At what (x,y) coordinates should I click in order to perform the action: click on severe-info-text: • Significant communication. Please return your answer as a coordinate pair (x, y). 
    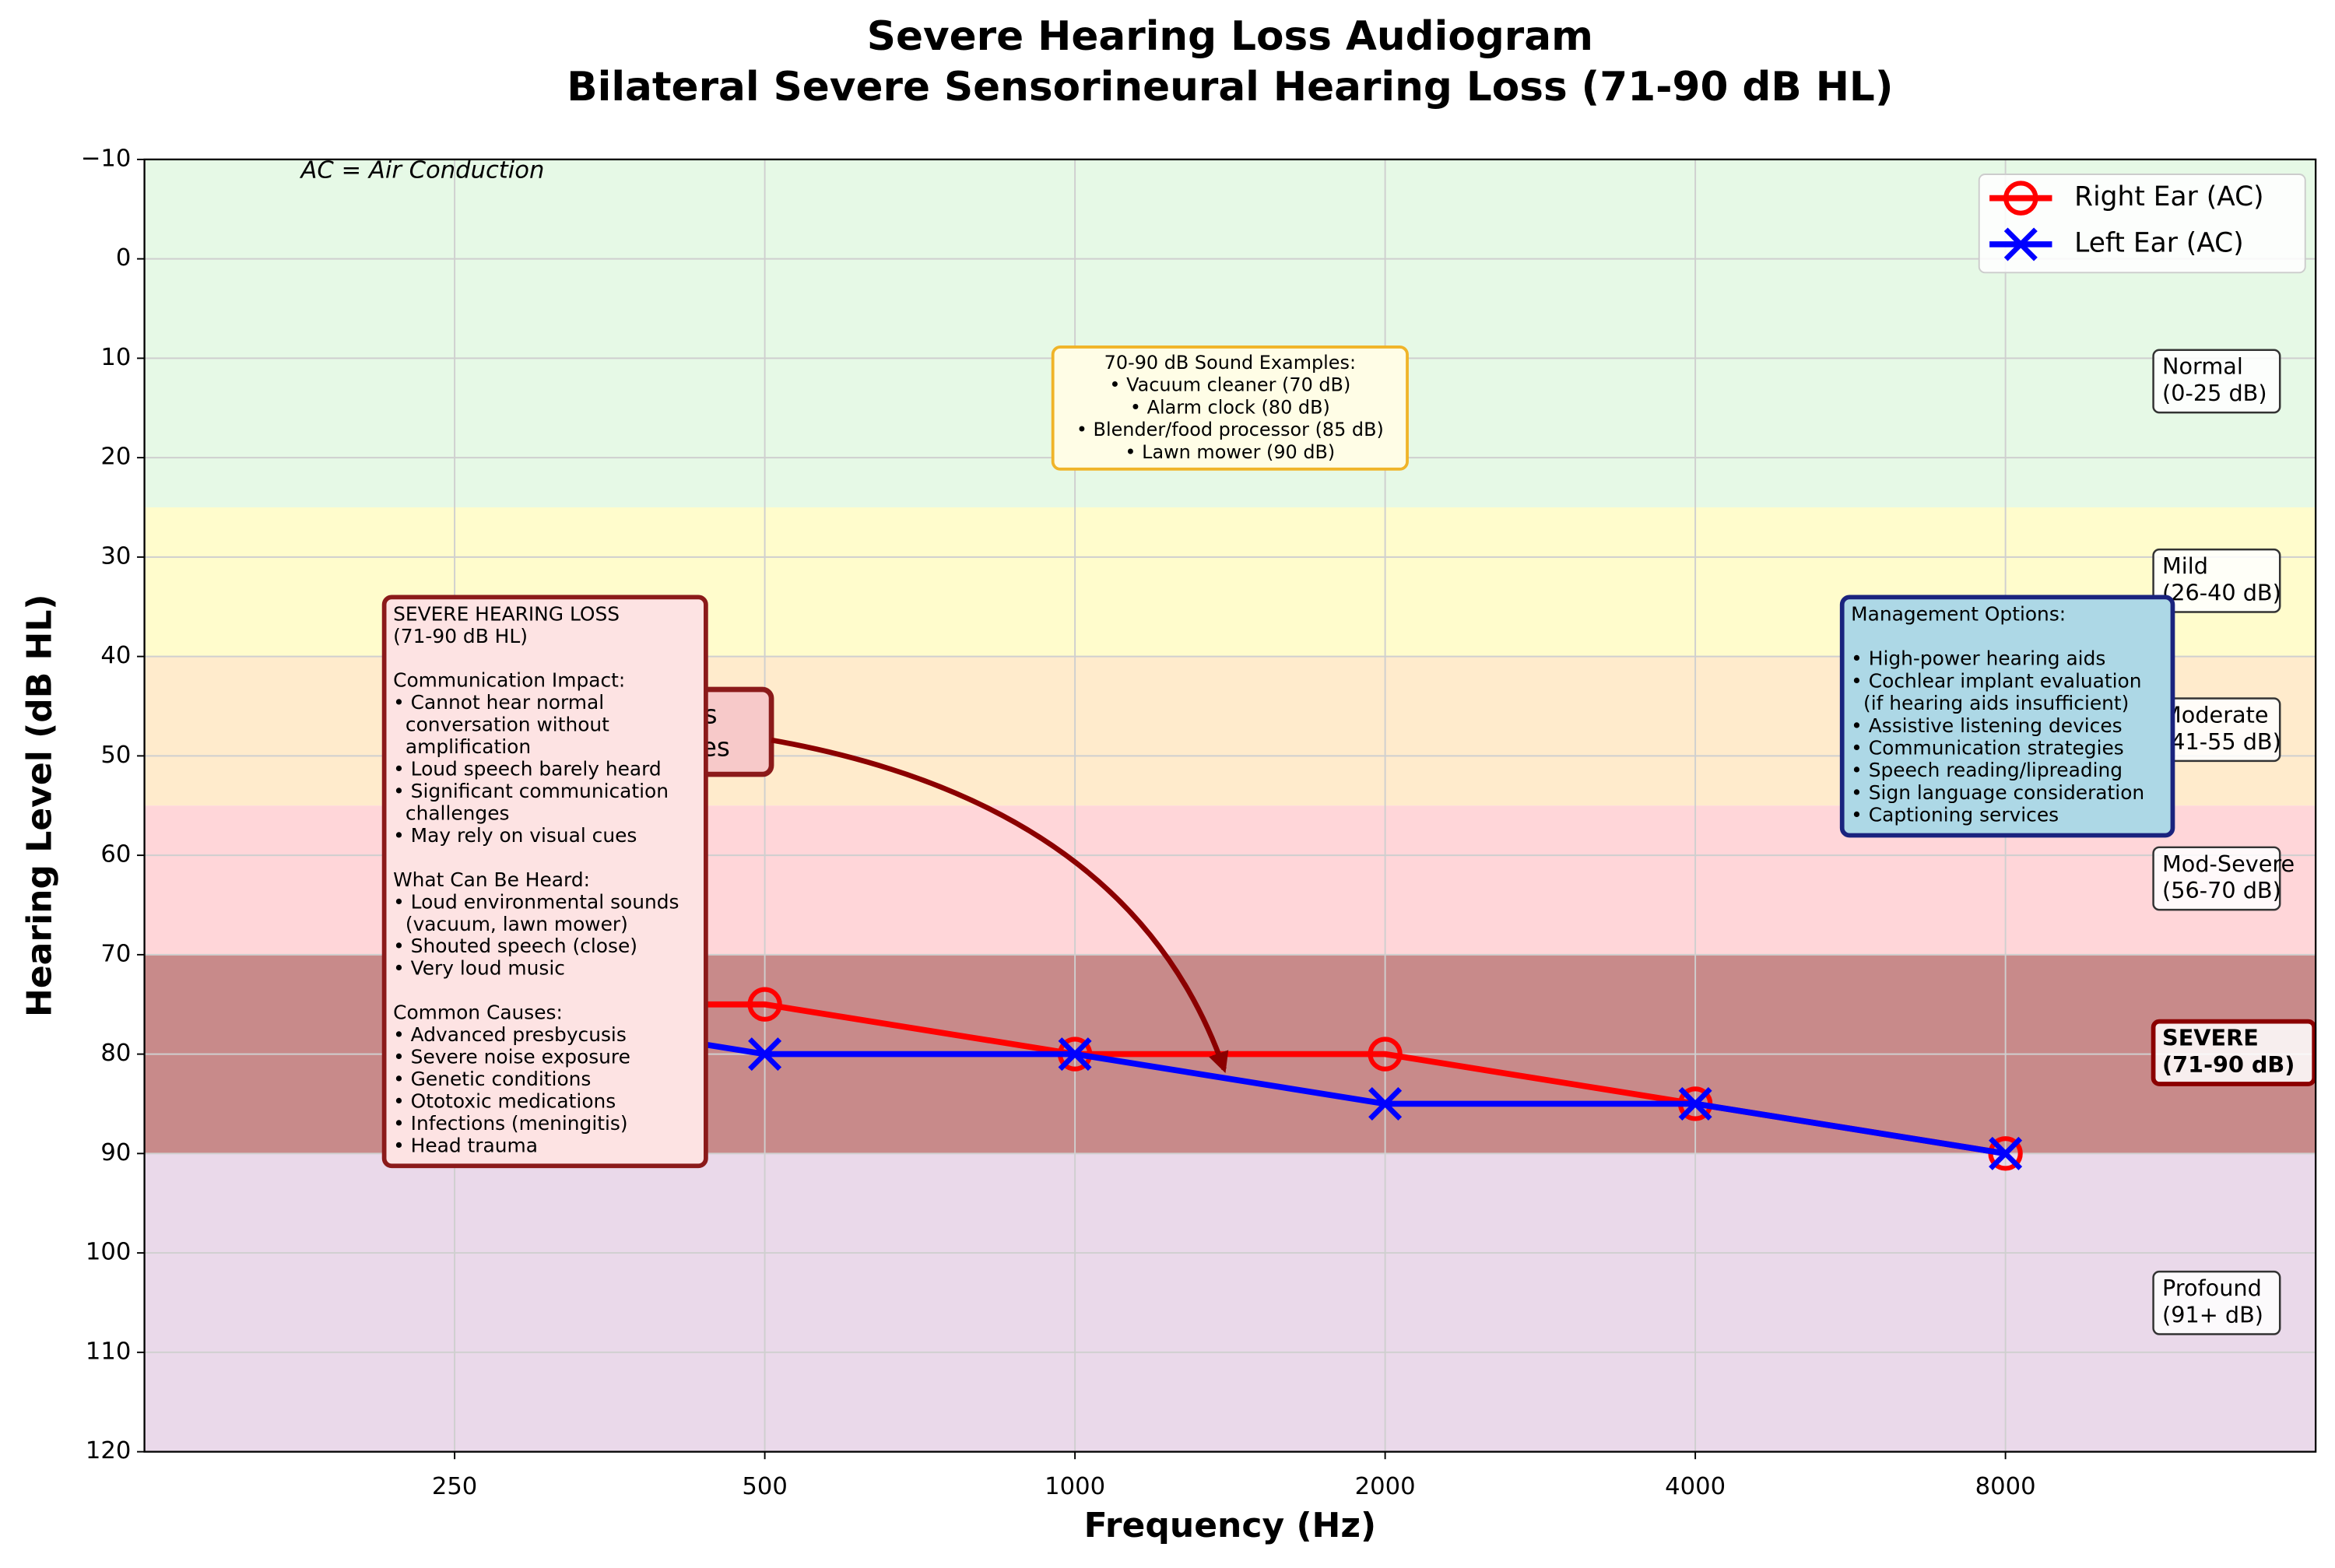
    Looking at the image, I should click on (531, 791).